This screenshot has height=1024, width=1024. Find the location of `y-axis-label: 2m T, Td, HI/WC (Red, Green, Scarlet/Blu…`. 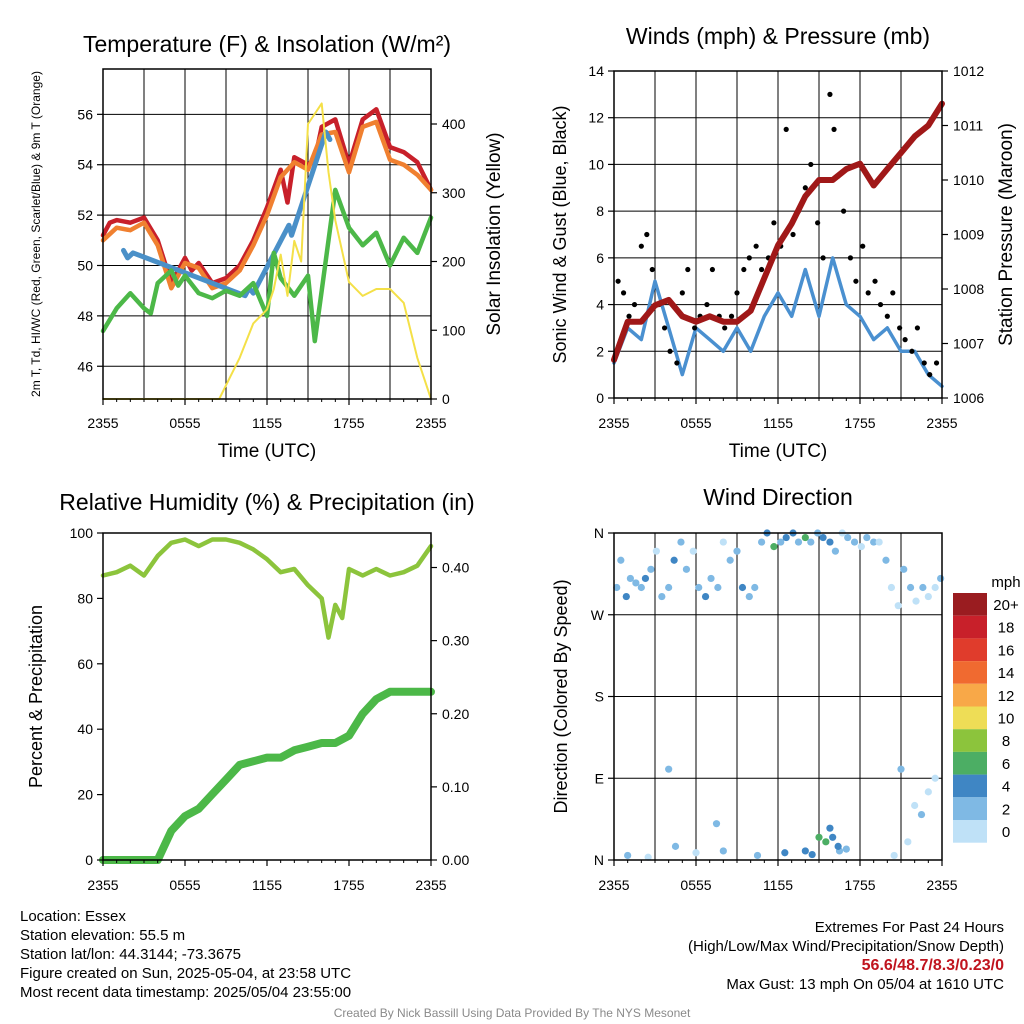

y-axis-label: 2m T, Td, HI/WC (Red, Green, Scarlet/Blu… is located at coordinates (36, 234).